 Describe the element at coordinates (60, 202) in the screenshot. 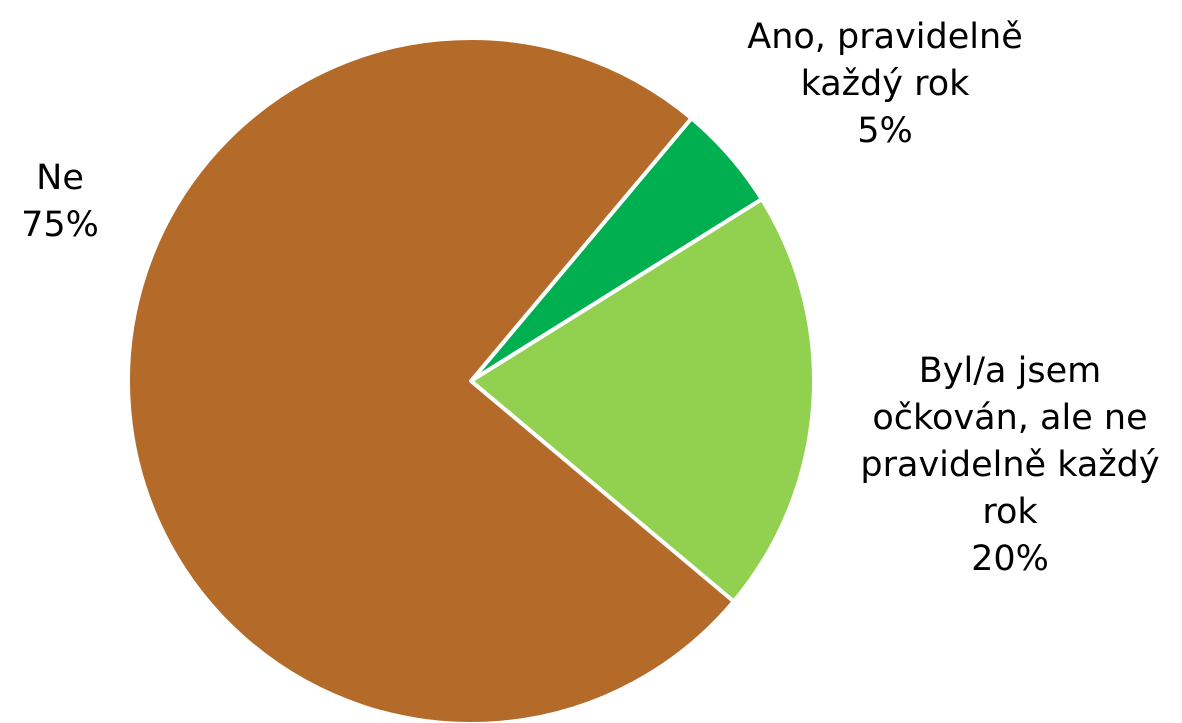

I see `slice-label: Ne 75%` at that location.